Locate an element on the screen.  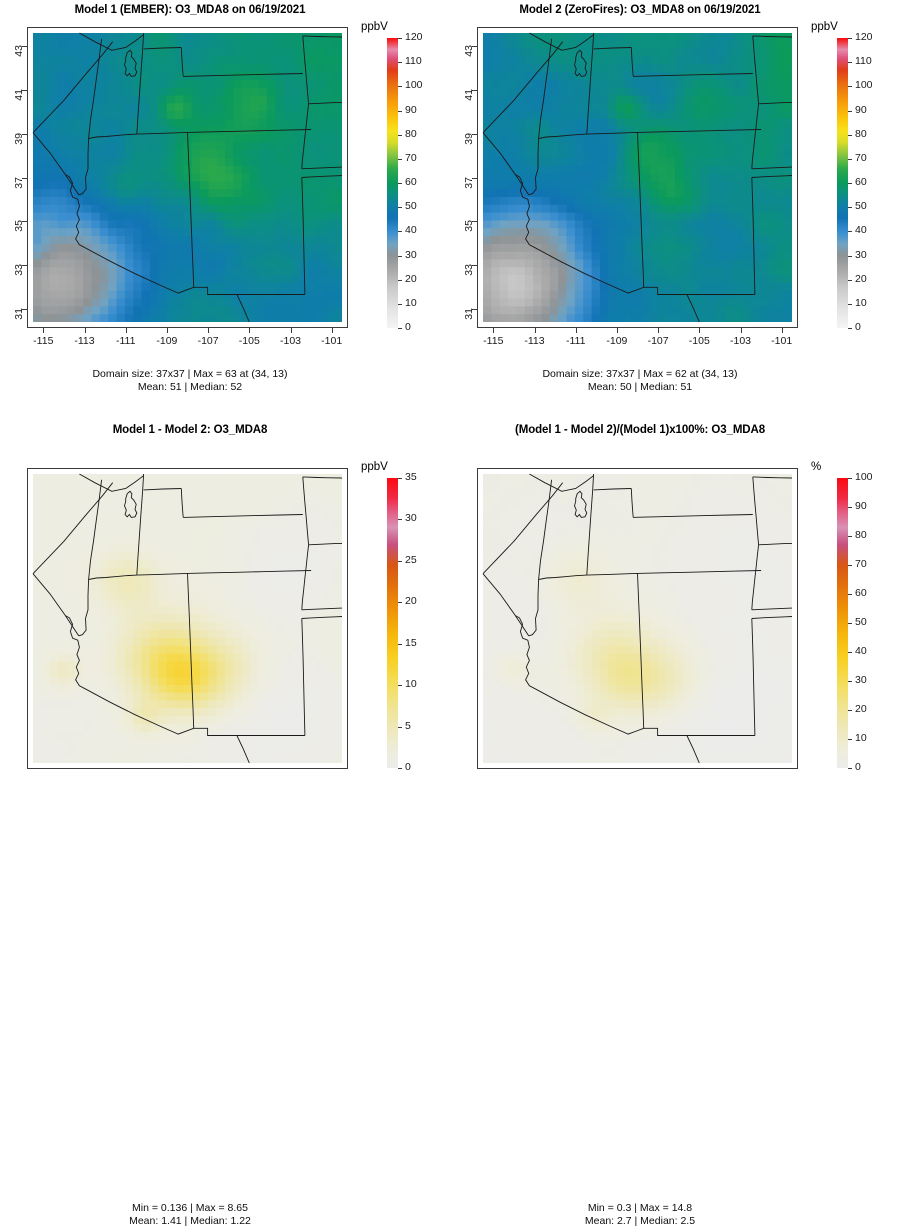
colorbar-tick-label: 80 is located at coordinates (861, 535).